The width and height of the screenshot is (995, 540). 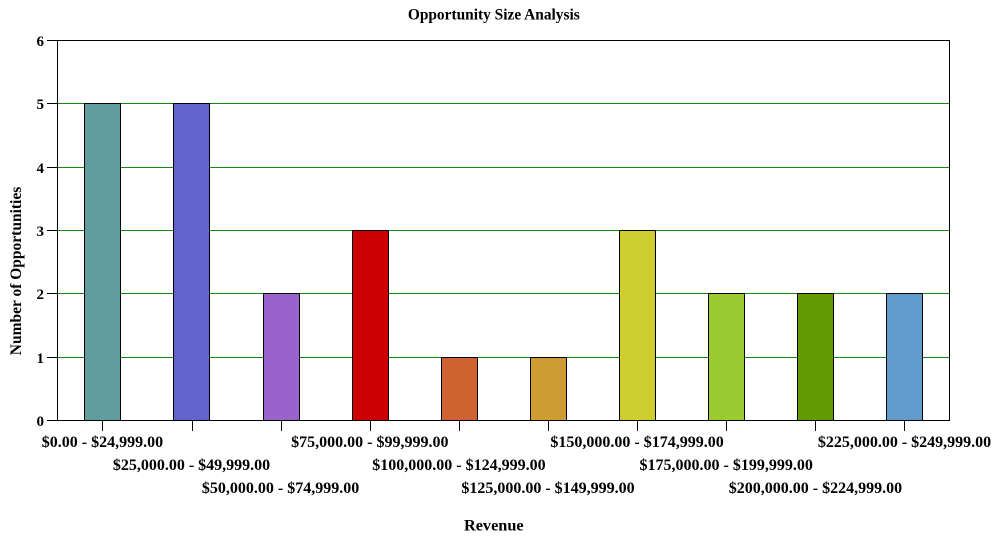 What do you see at coordinates (547, 488) in the screenshot?
I see `svg-text: $125,000.00 - $149,999.00` at bounding box center [547, 488].